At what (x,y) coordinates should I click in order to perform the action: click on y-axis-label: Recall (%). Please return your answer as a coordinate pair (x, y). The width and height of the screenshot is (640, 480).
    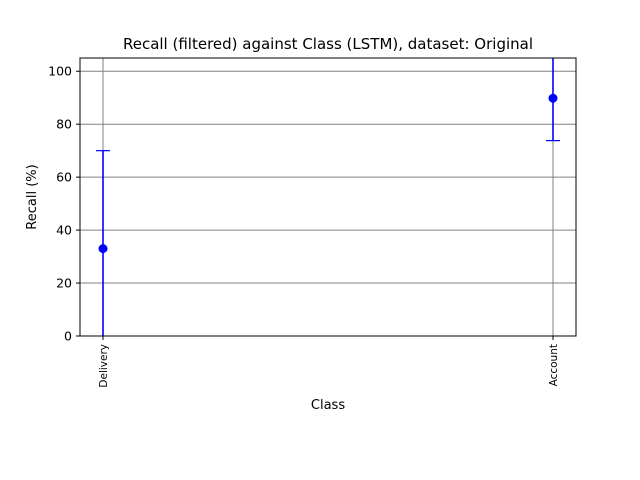
    Looking at the image, I should click on (32, 196).